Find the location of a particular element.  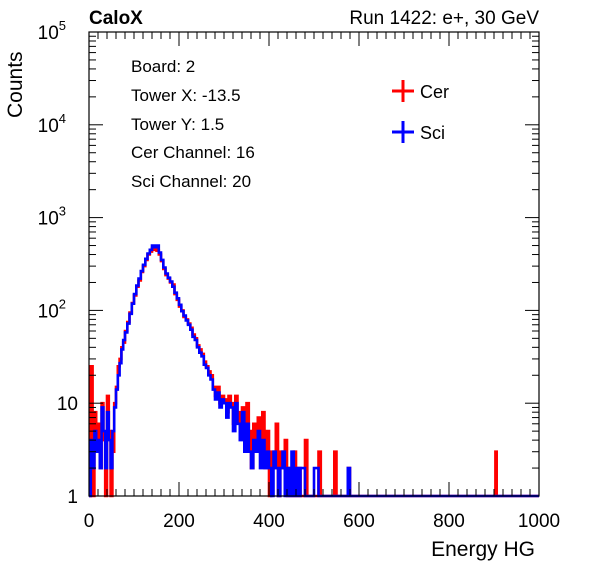

x-tick-label: 200 is located at coordinates (179, 521).